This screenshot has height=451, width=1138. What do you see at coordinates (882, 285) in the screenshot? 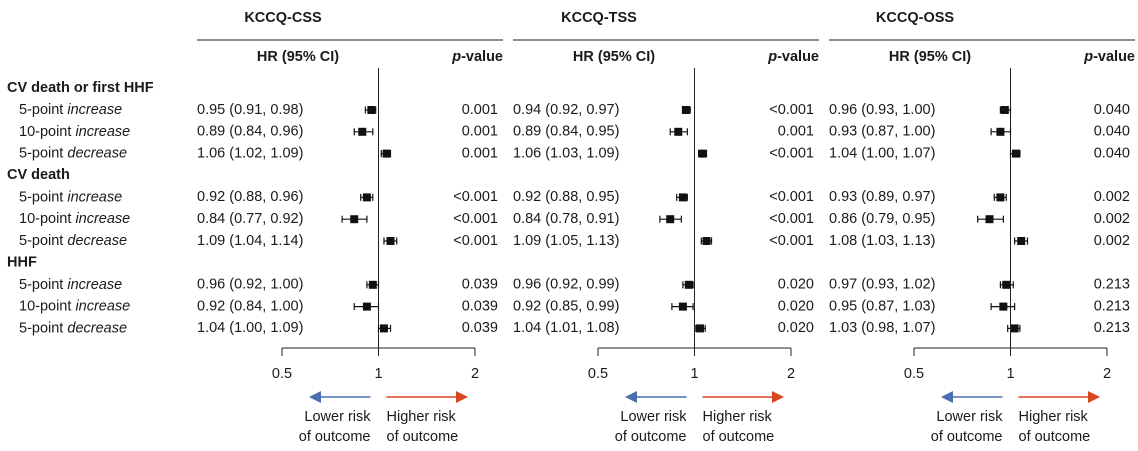
I see `hr-ci-label: 0.97 (0.93, 1.02)` at bounding box center [882, 285].